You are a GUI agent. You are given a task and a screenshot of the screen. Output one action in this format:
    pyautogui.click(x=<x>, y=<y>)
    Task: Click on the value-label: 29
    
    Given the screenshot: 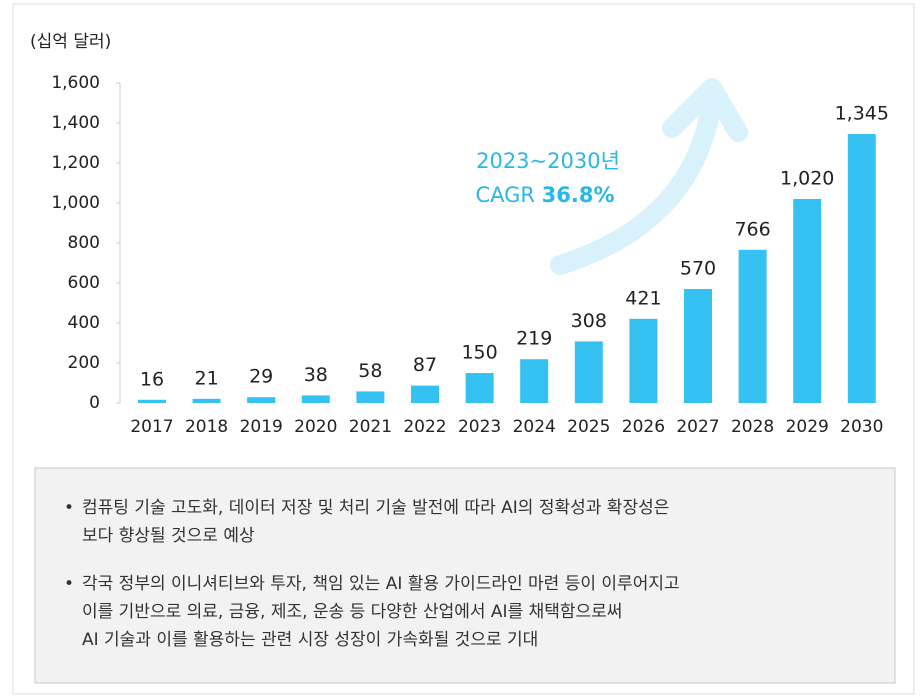 What is the action you would take?
    pyautogui.click(x=261, y=377)
    